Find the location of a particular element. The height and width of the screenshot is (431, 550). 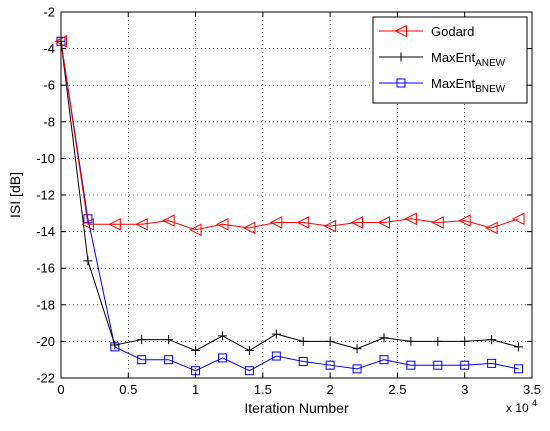

legend-item-maxent-bnew: MaxEntBNEW is located at coordinates (442, 85).